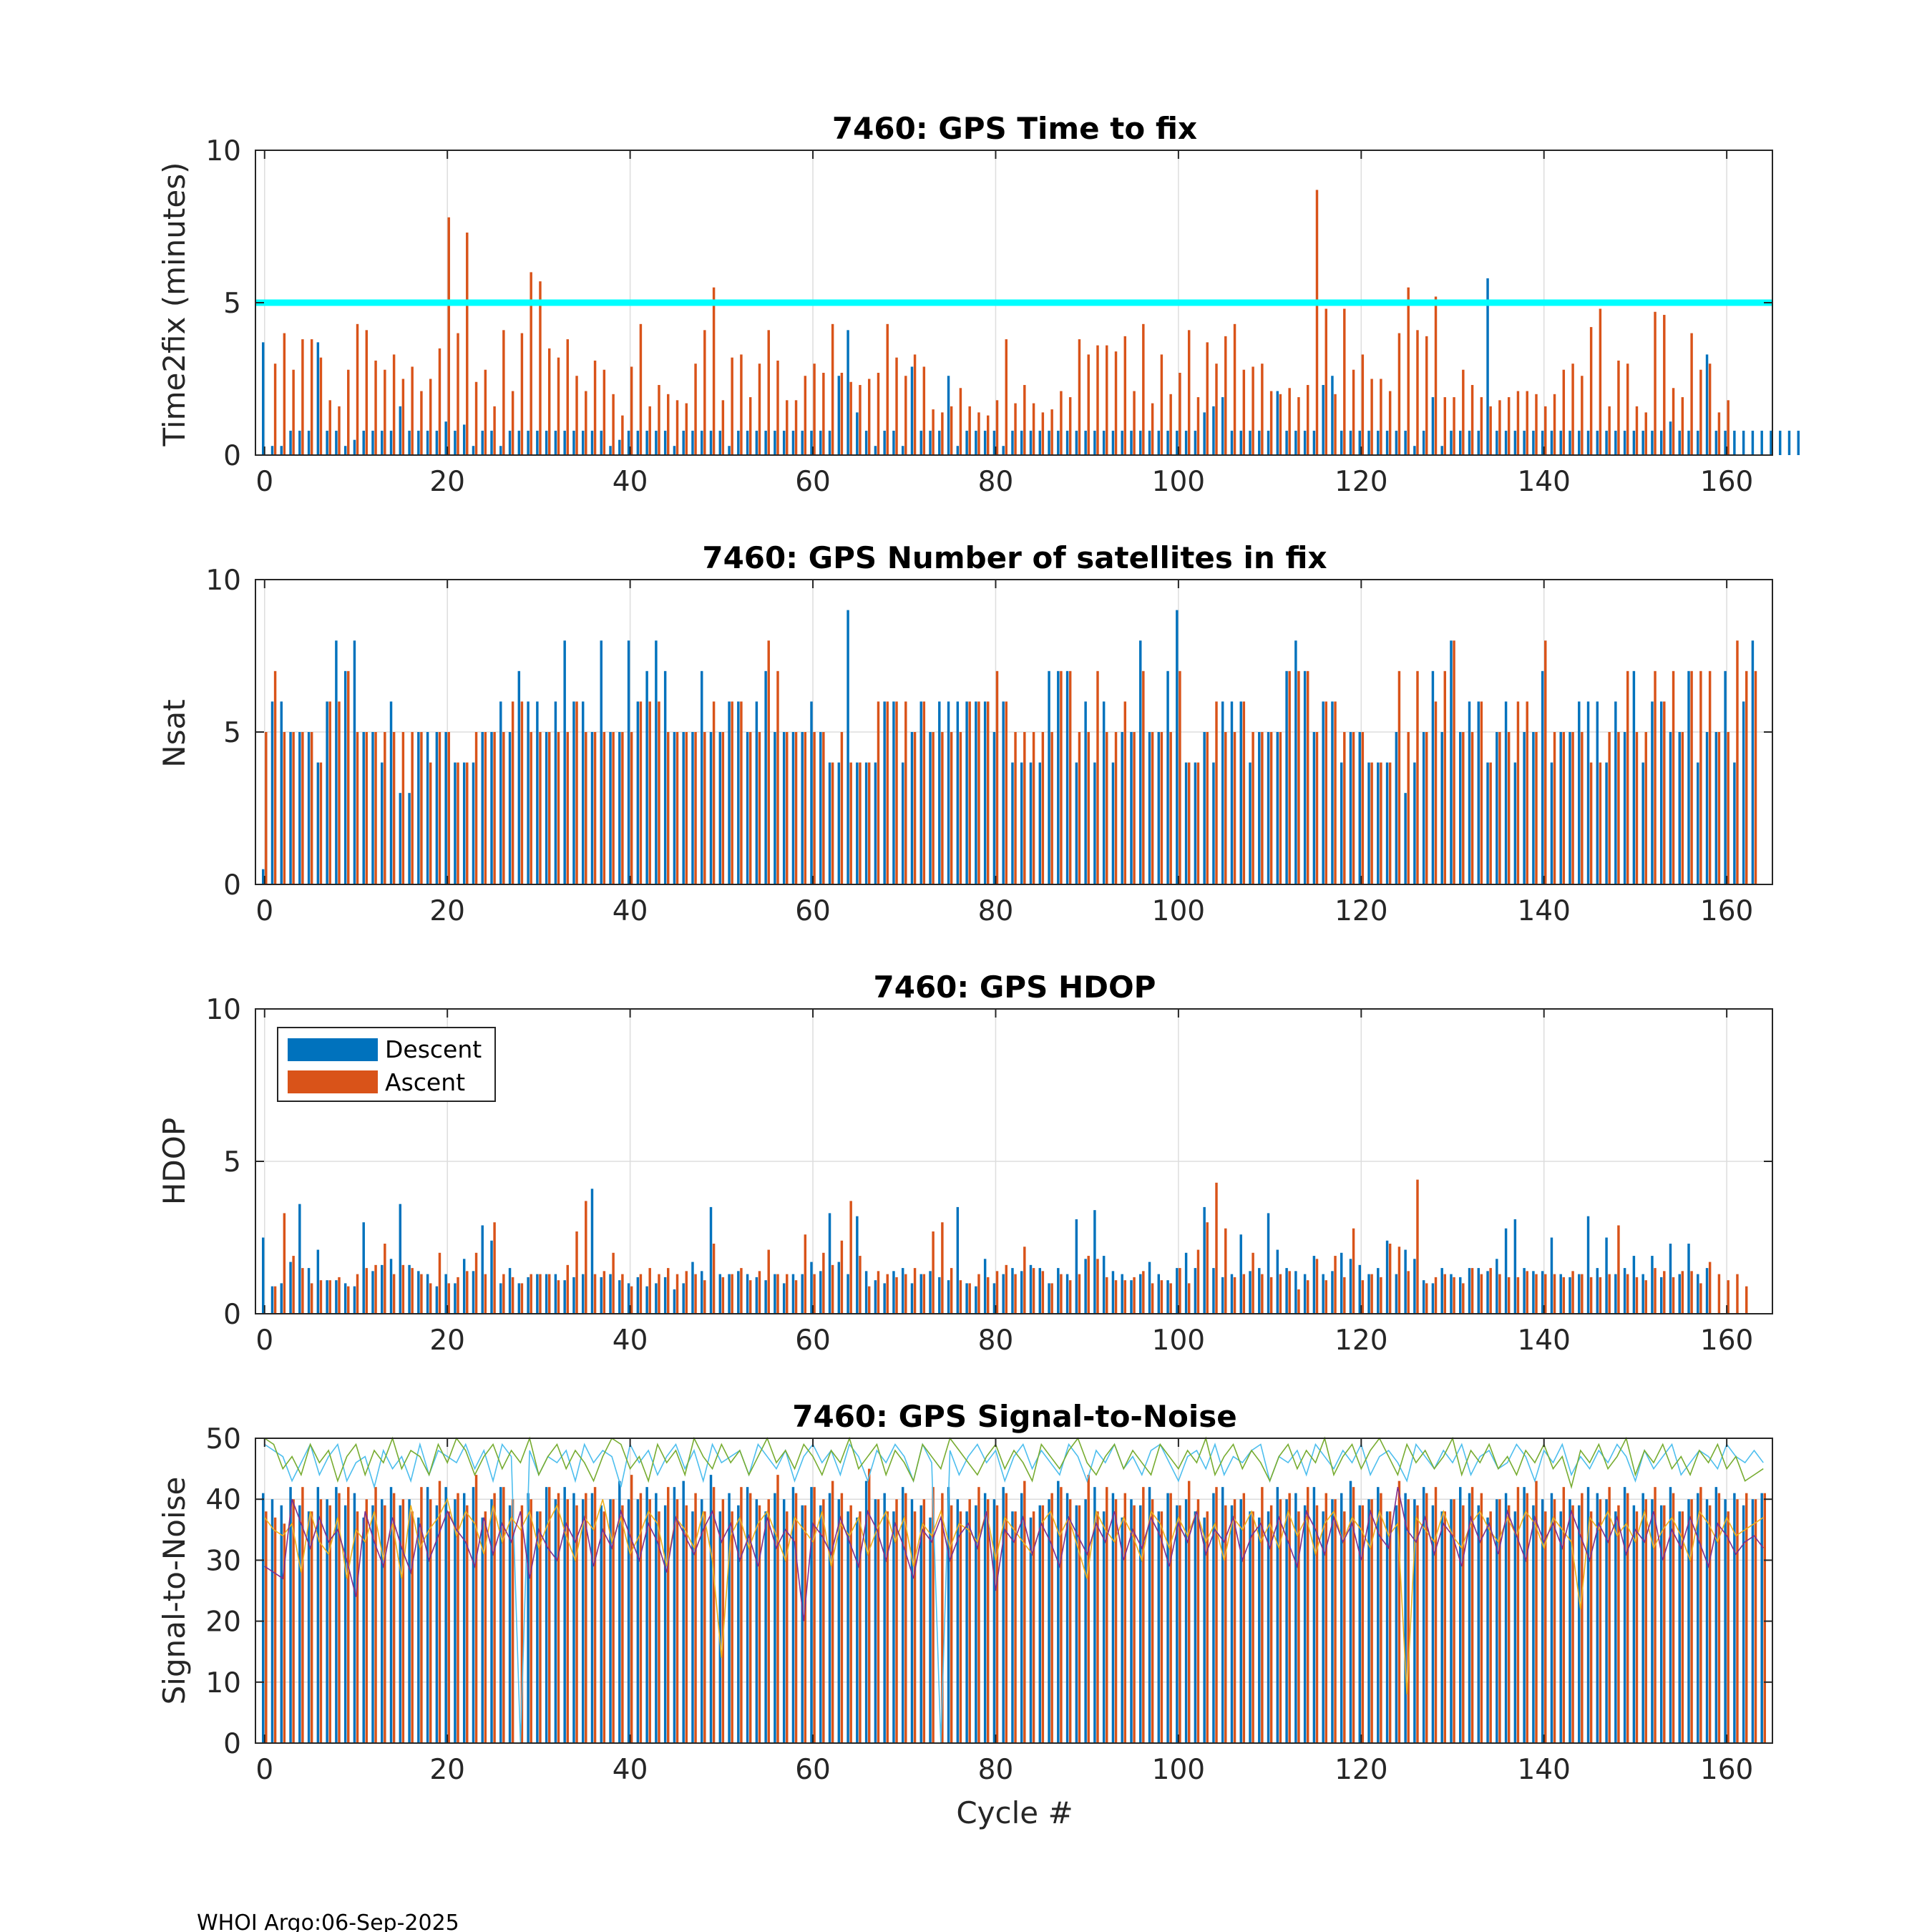 This screenshot has height=1932, width=1932. I want to click on x-tick-label: 0, so click(264, 1340).